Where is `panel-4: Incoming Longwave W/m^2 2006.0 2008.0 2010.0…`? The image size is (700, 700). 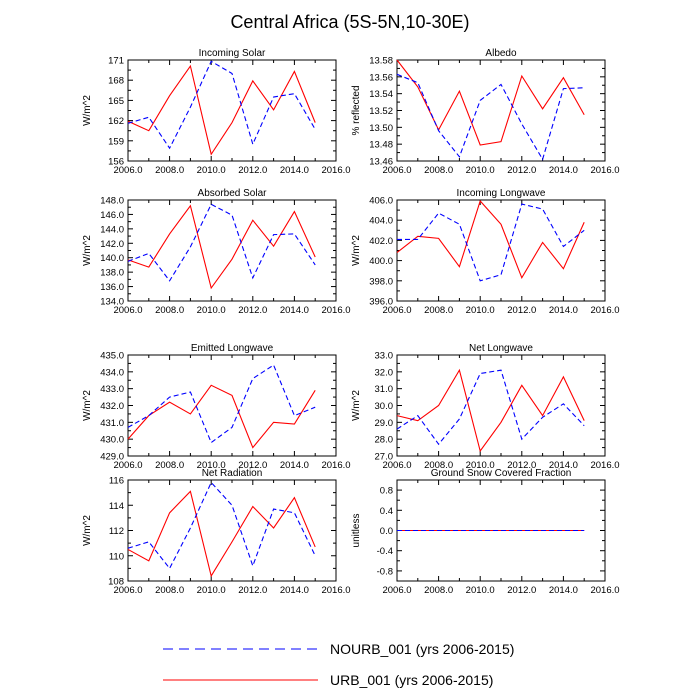 panel-4: Incoming Longwave W/m^2 2006.0 2008.0 2010.0… is located at coordinates (485, 252).